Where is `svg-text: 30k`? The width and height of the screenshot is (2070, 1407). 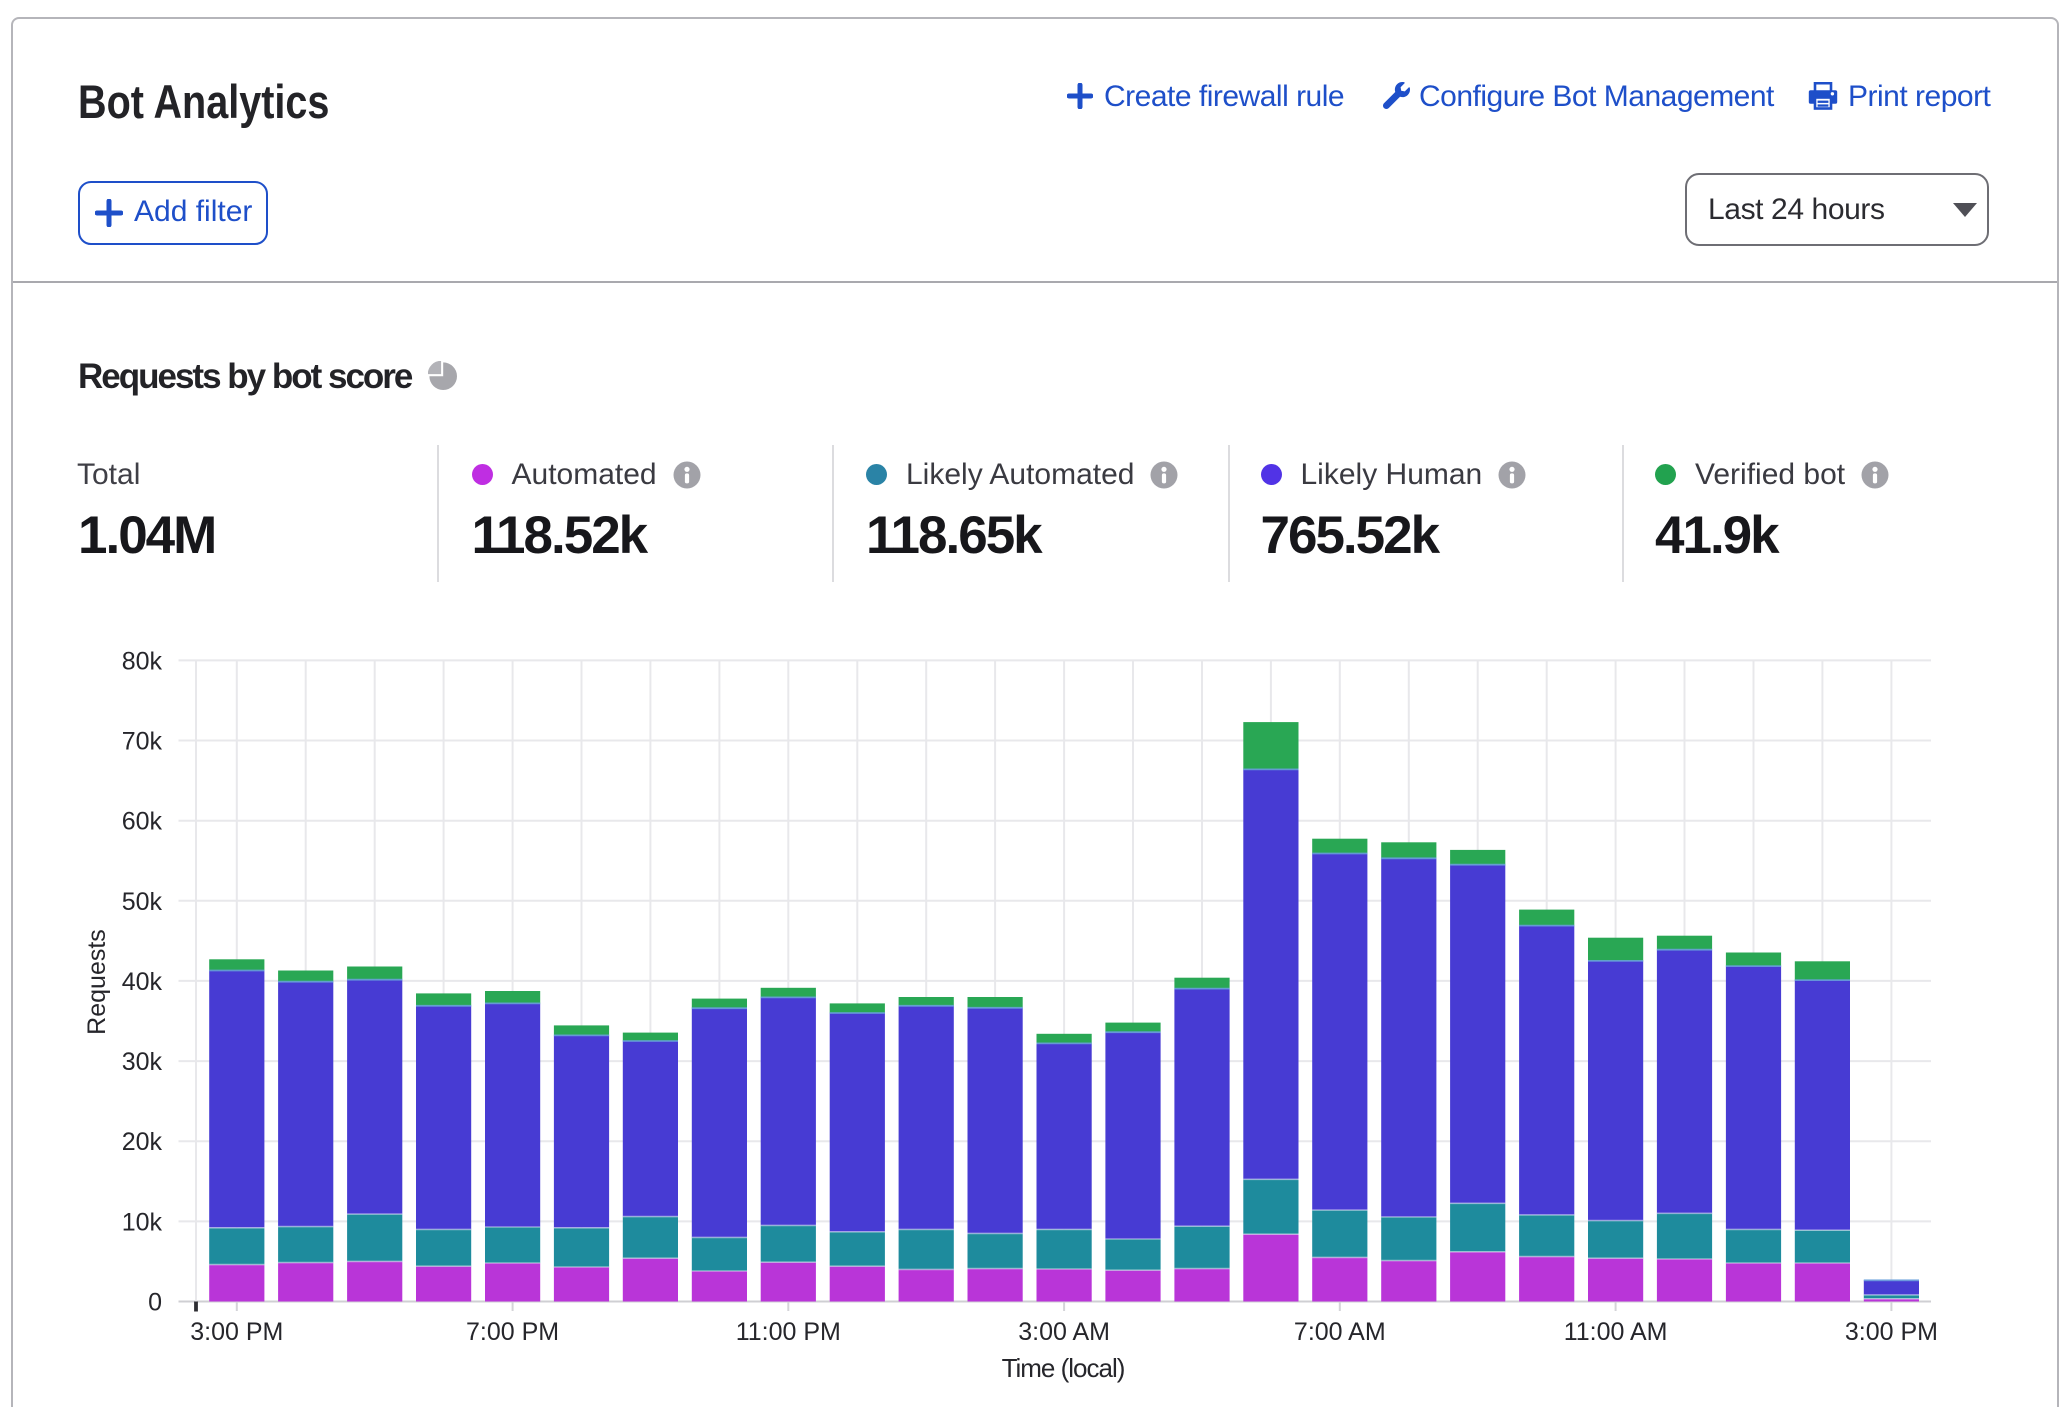
svg-text: 30k is located at coordinates (142, 1062).